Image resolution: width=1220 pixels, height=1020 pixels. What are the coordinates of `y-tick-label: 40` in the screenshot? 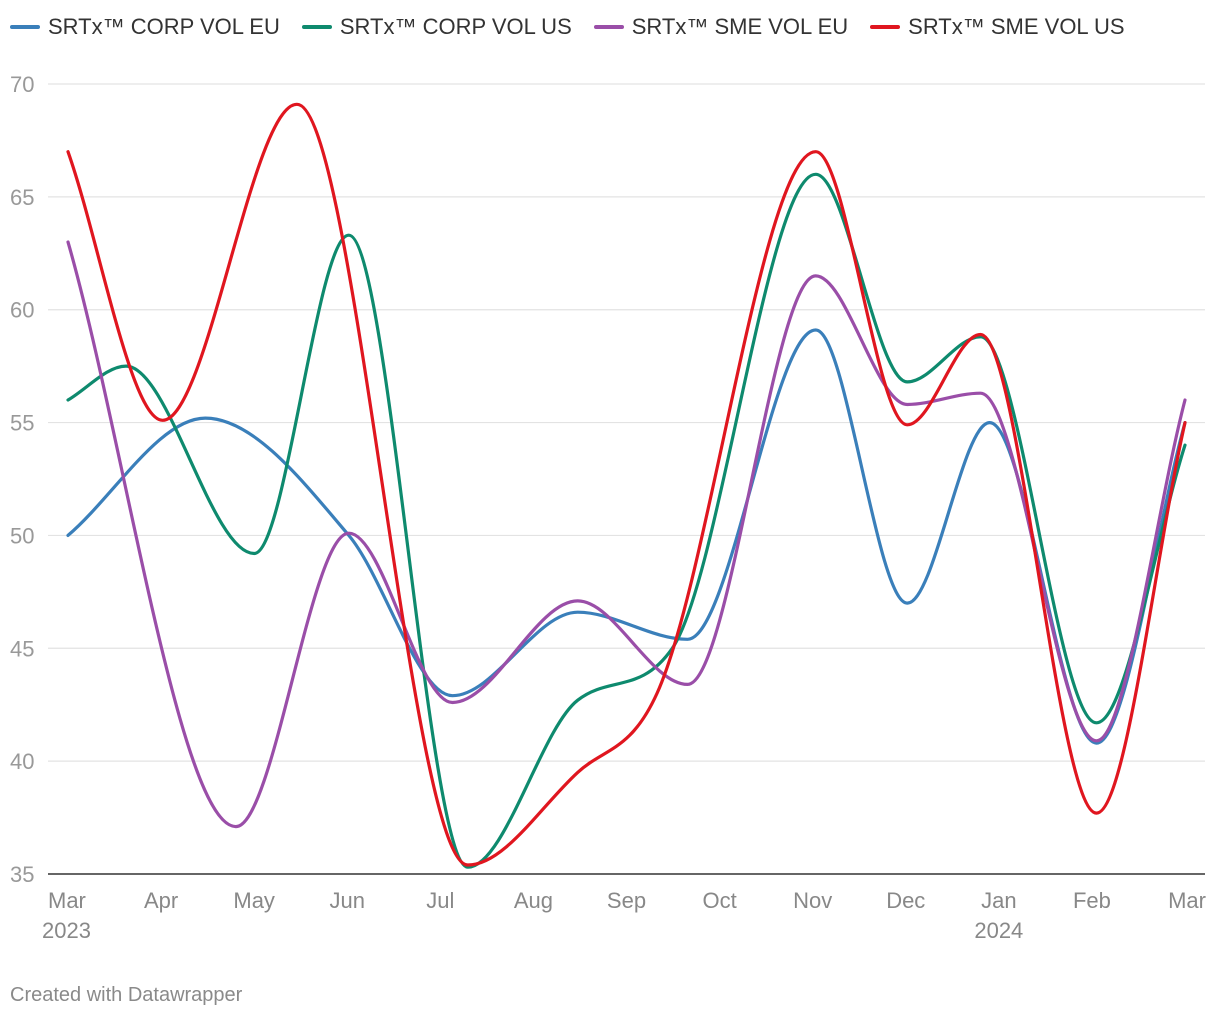 It's located at (22, 761).